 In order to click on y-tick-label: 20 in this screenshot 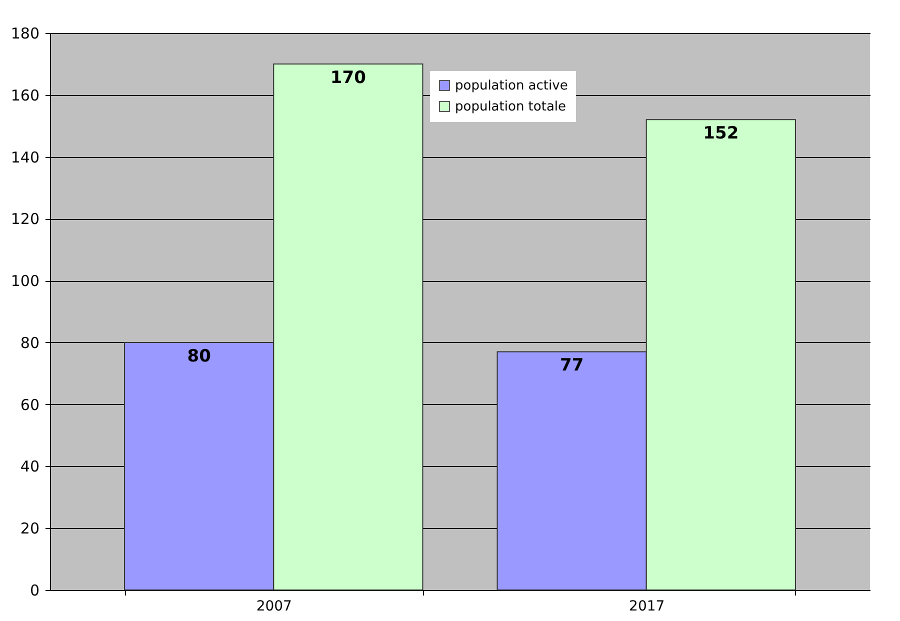, I will do `click(30, 529)`.